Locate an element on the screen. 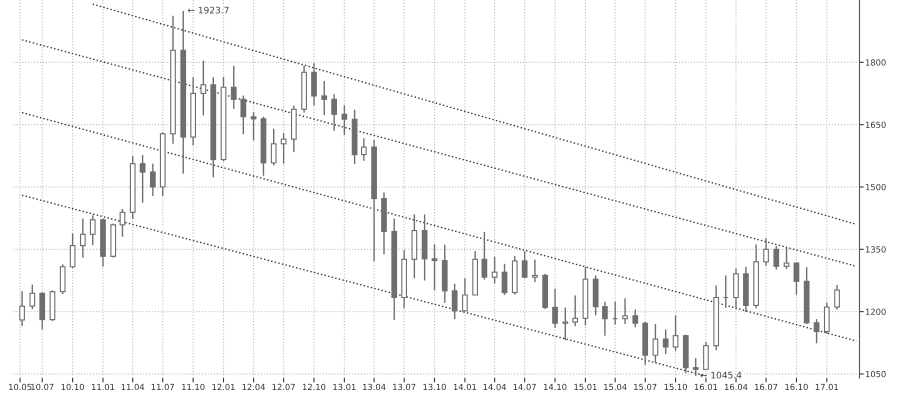 This screenshot has height=398, width=900. x-tick-label: 16.04 is located at coordinates (736, 387).